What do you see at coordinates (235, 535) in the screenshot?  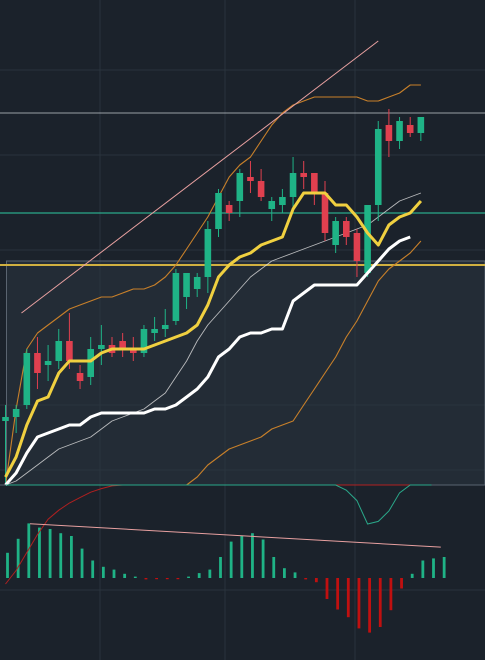 I see `macd-trendline` at bounding box center [235, 535].